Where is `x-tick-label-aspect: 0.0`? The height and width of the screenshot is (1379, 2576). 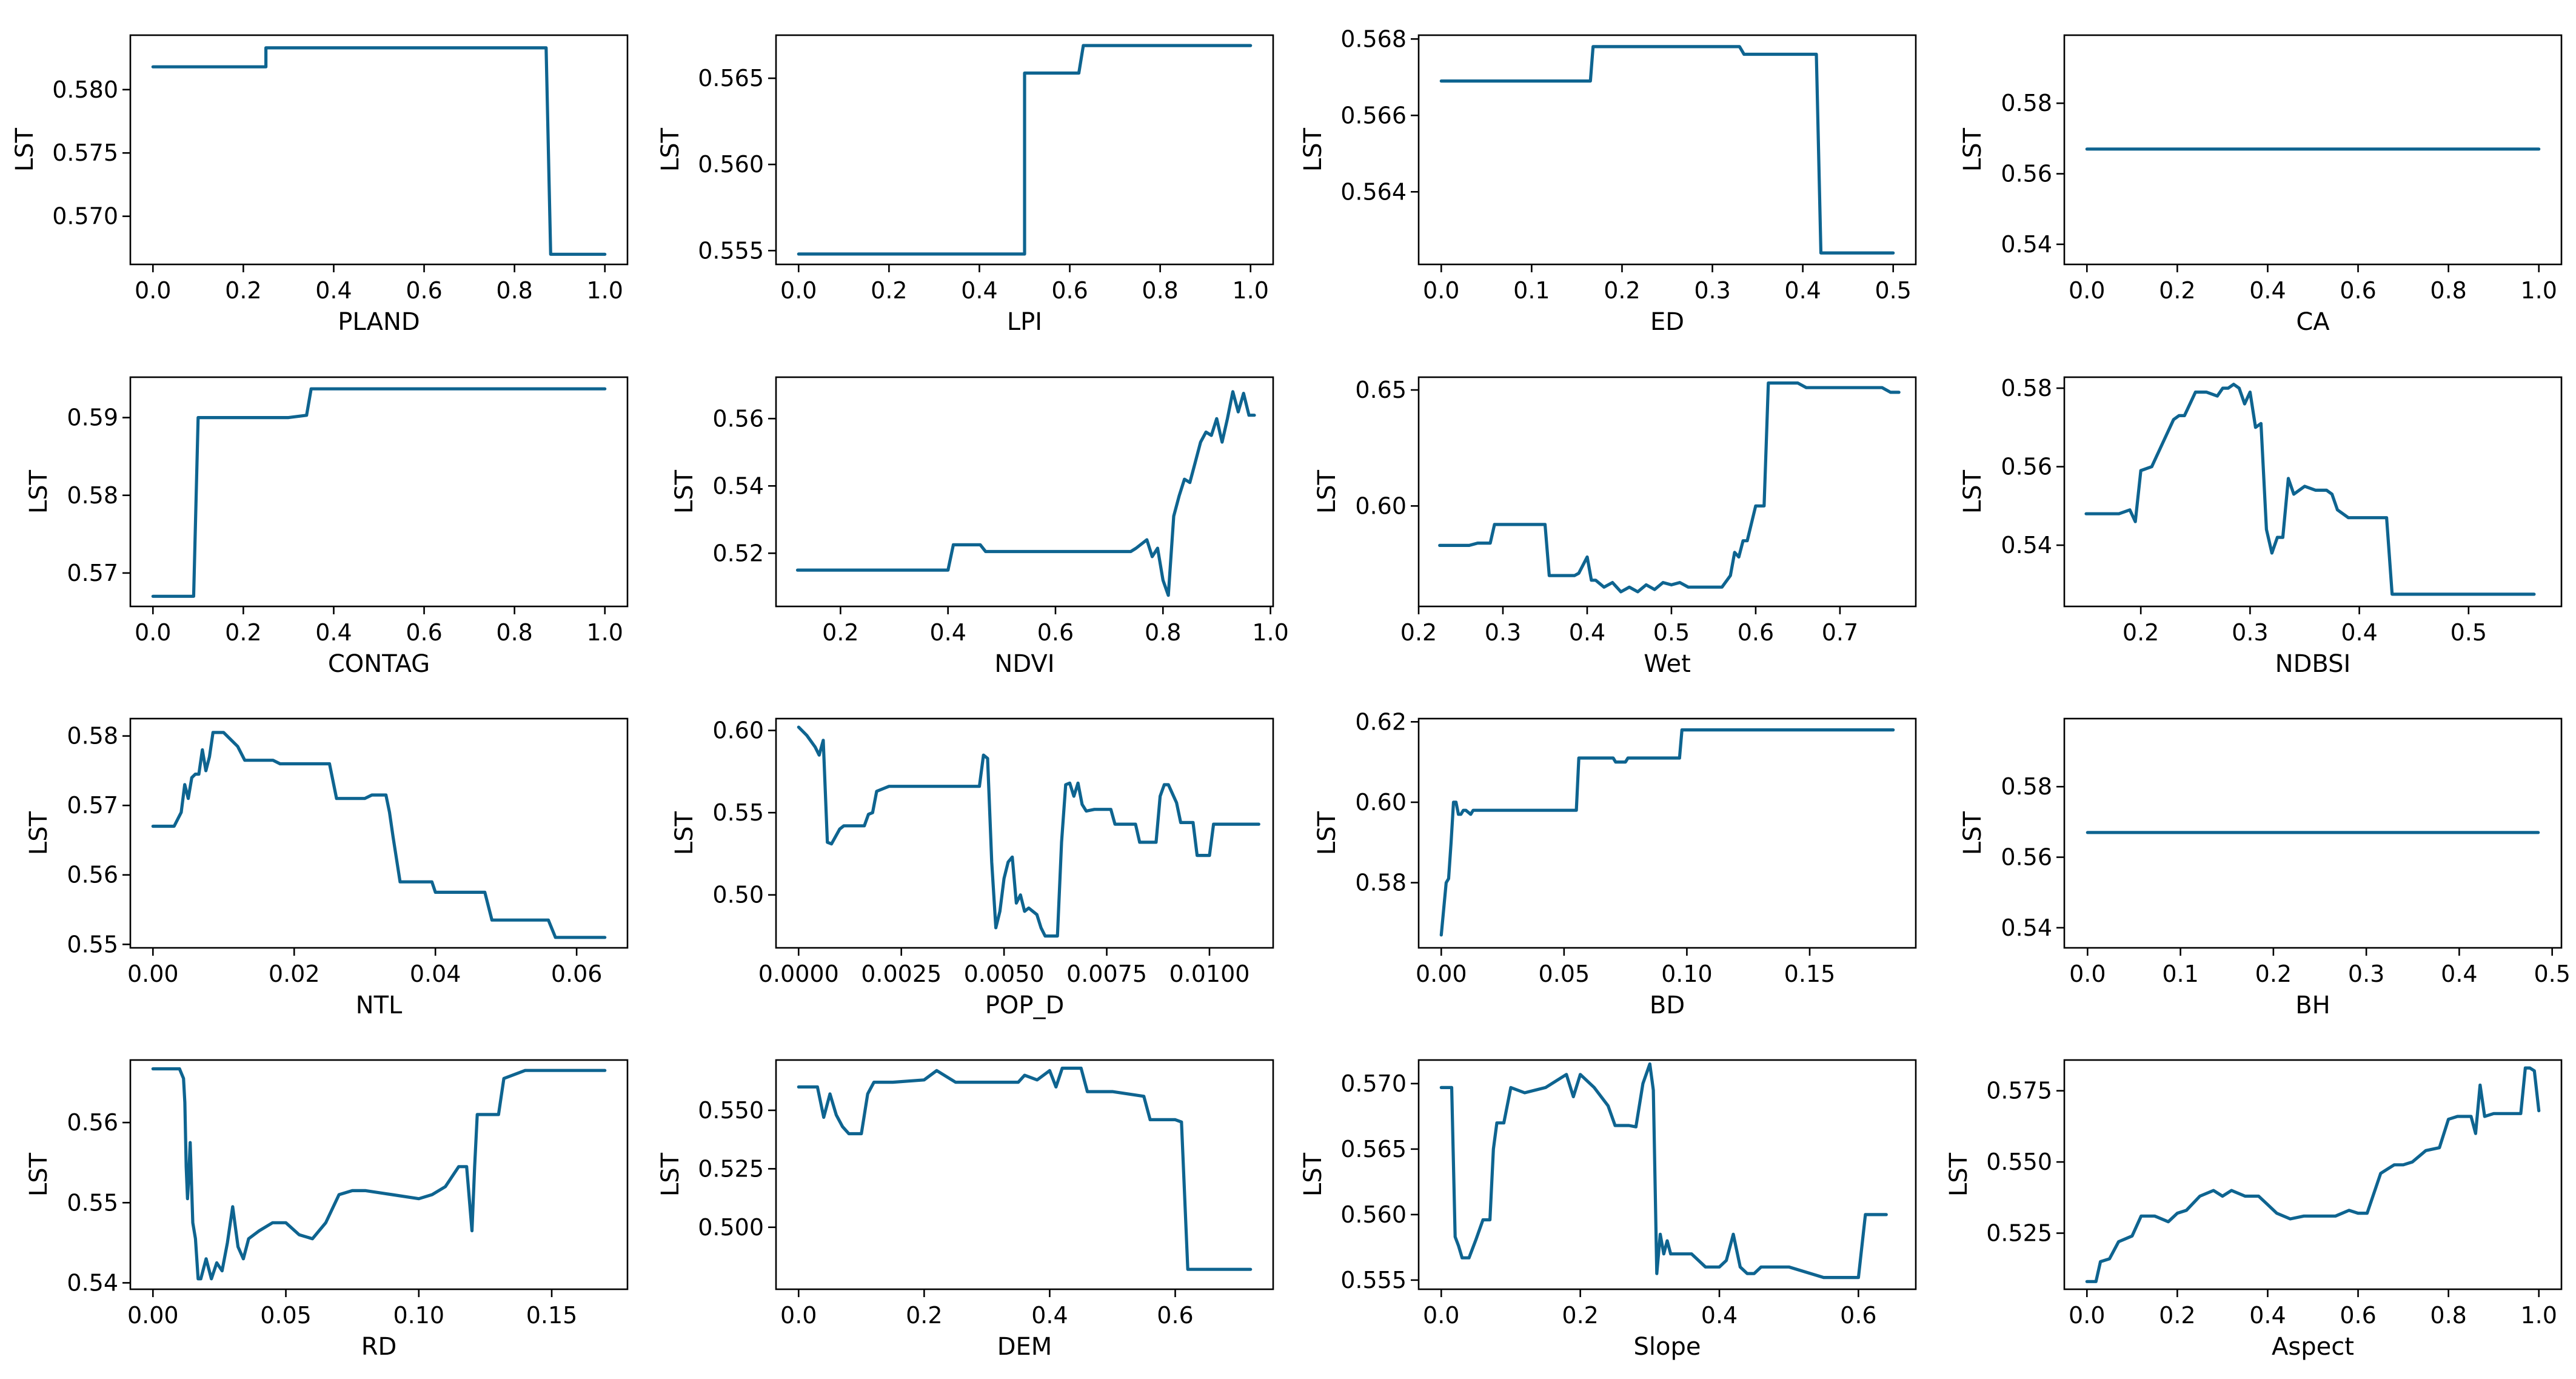 x-tick-label-aspect: 0.0 is located at coordinates (2087, 1315).